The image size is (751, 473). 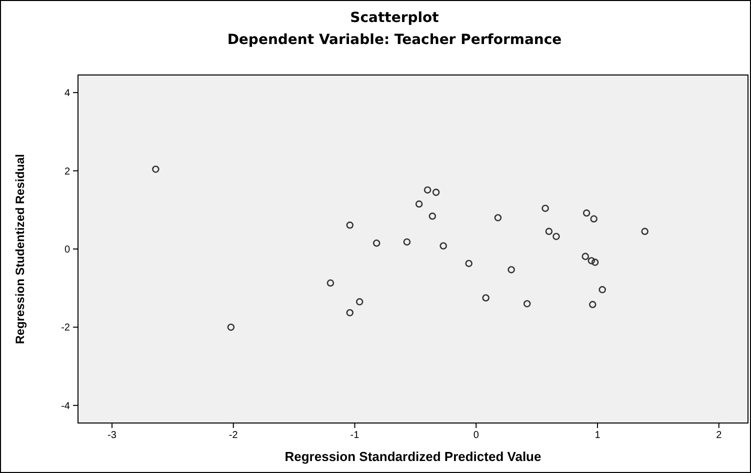 What do you see at coordinates (20, 249) in the screenshot?
I see `y-axis-title: Regression Studentized Residual` at bounding box center [20, 249].